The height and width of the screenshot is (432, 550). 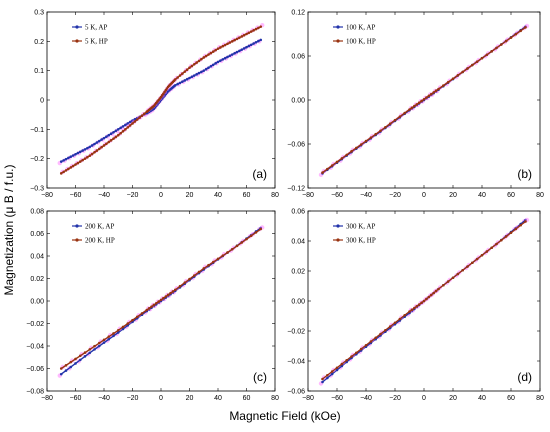 What do you see at coordinates (35, 347) in the screenshot?
I see `y-tick-label: −0.04` at bounding box center [35, 347].